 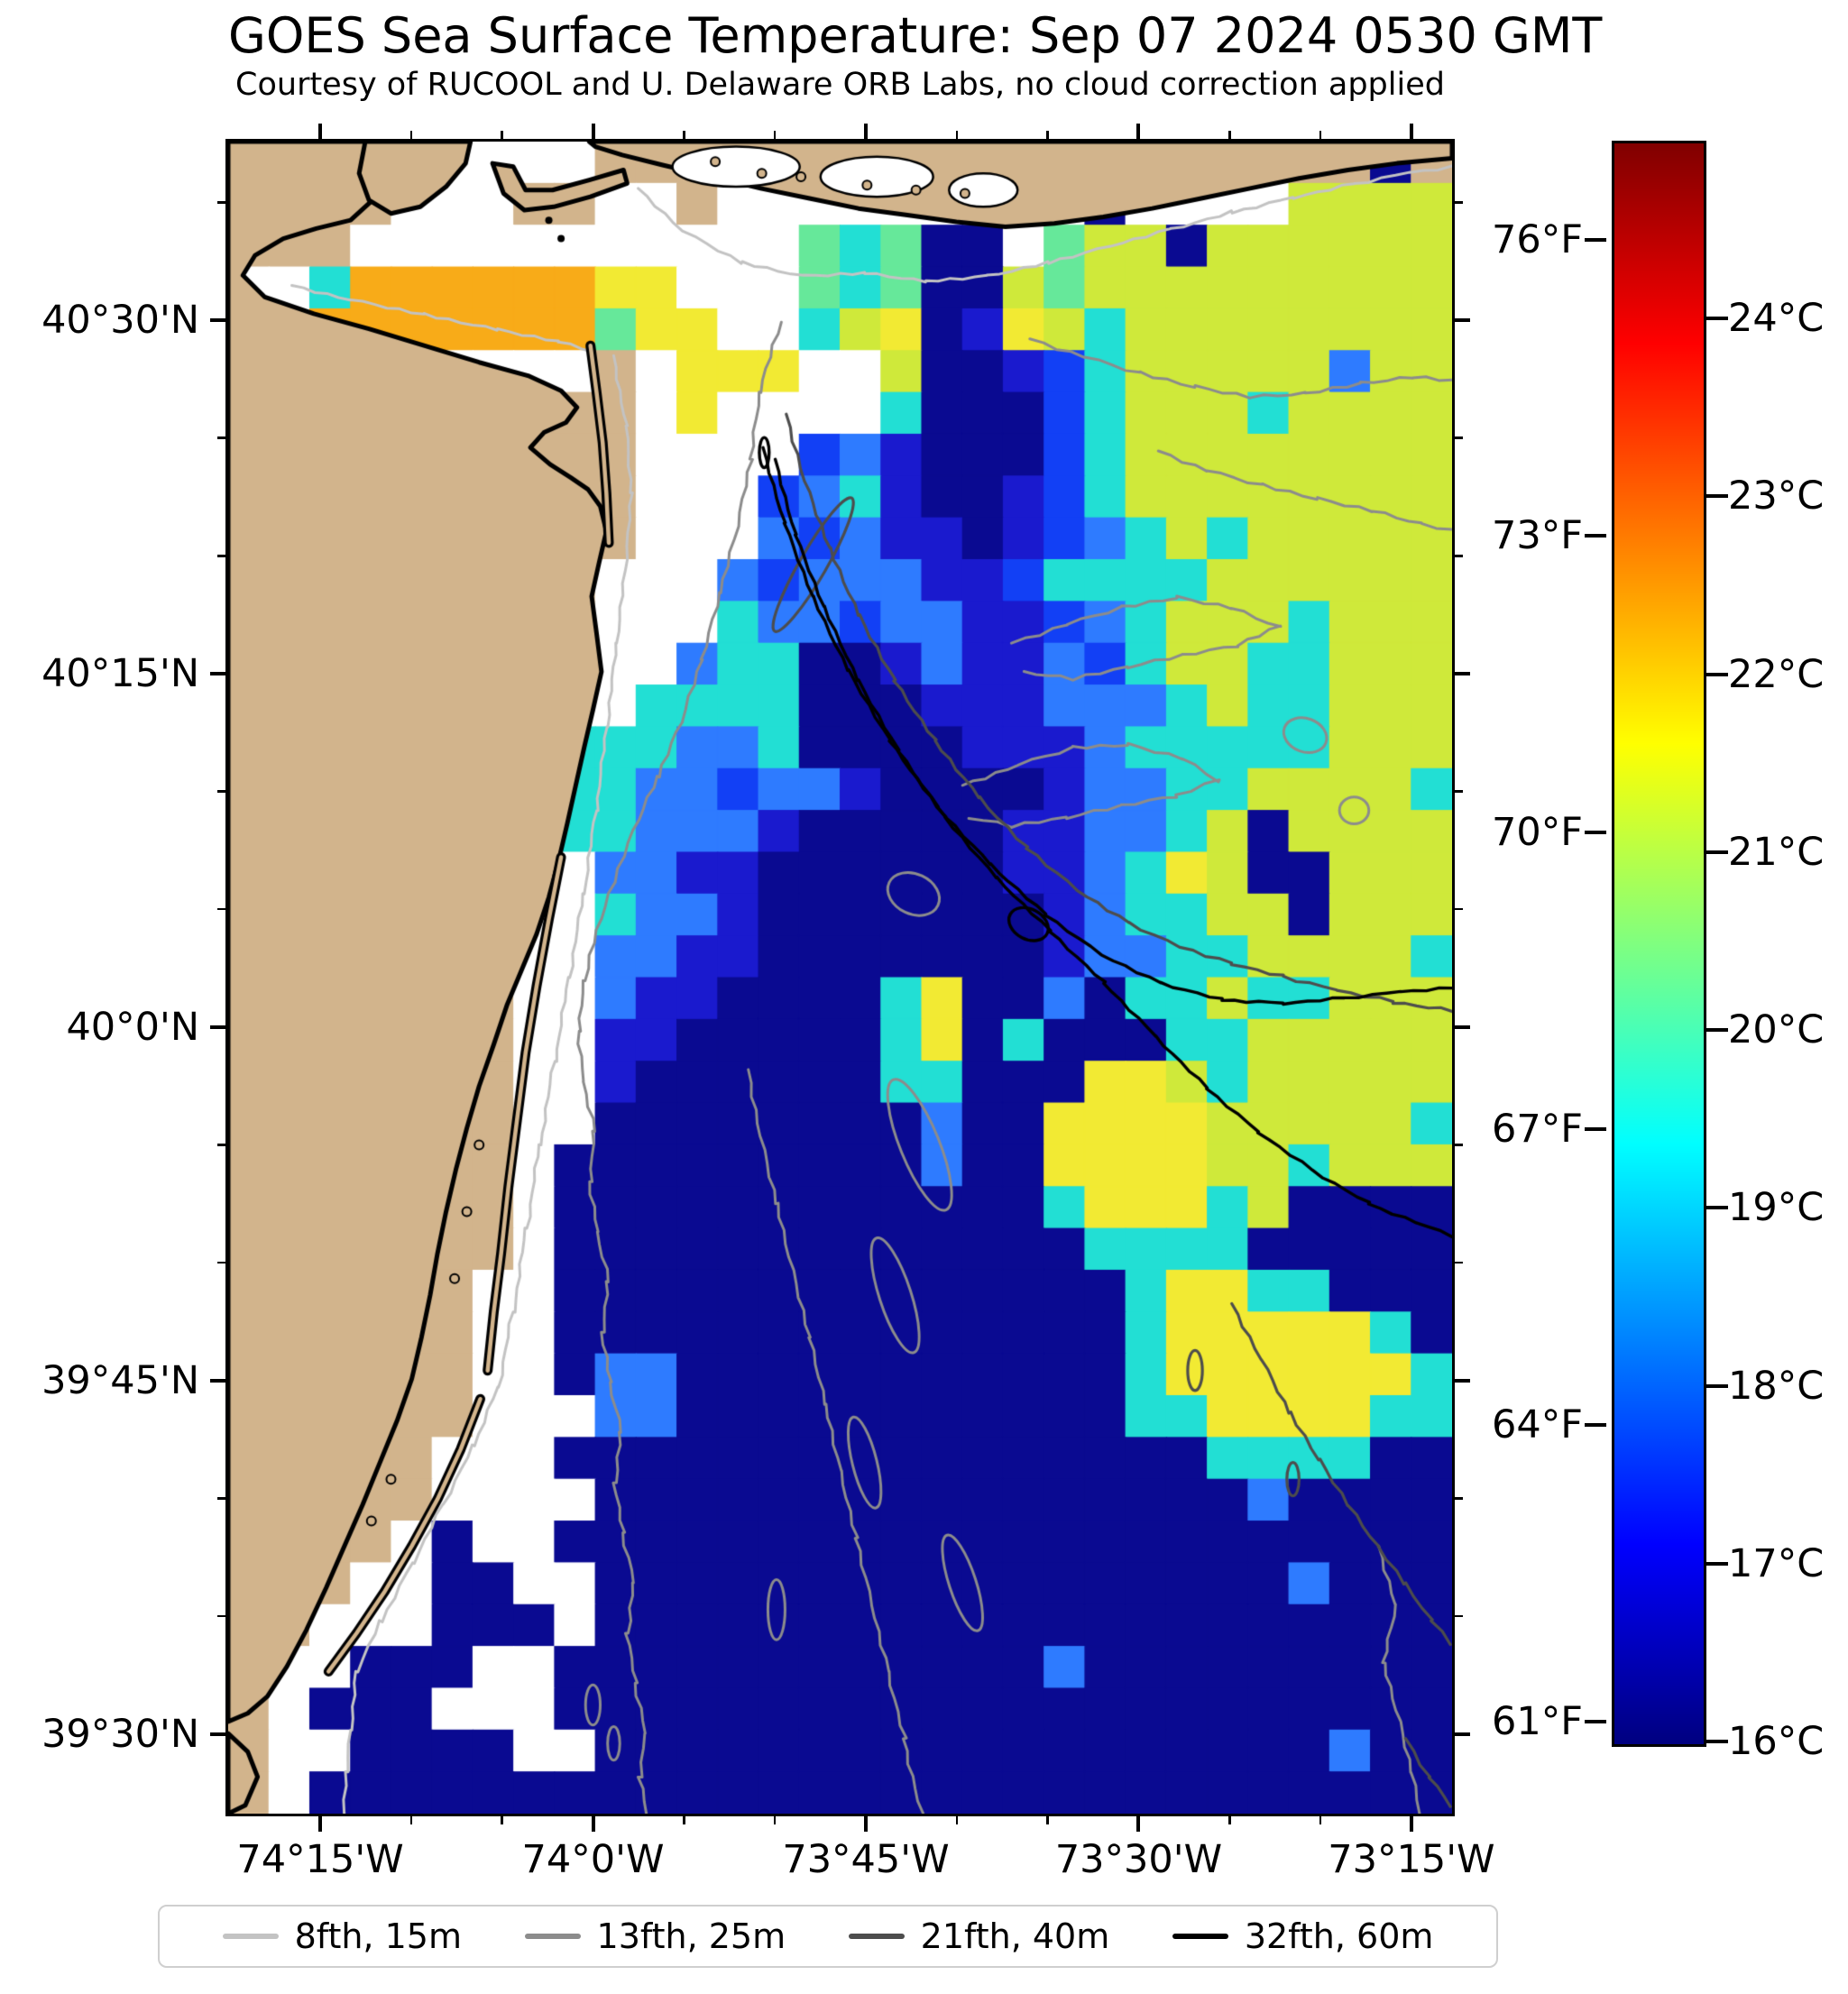 What do you see at coordinates (1777, 1741) in the screenshot?
I see `colorbar-label-c: 16°C` at bounding box center [1777, 1741].